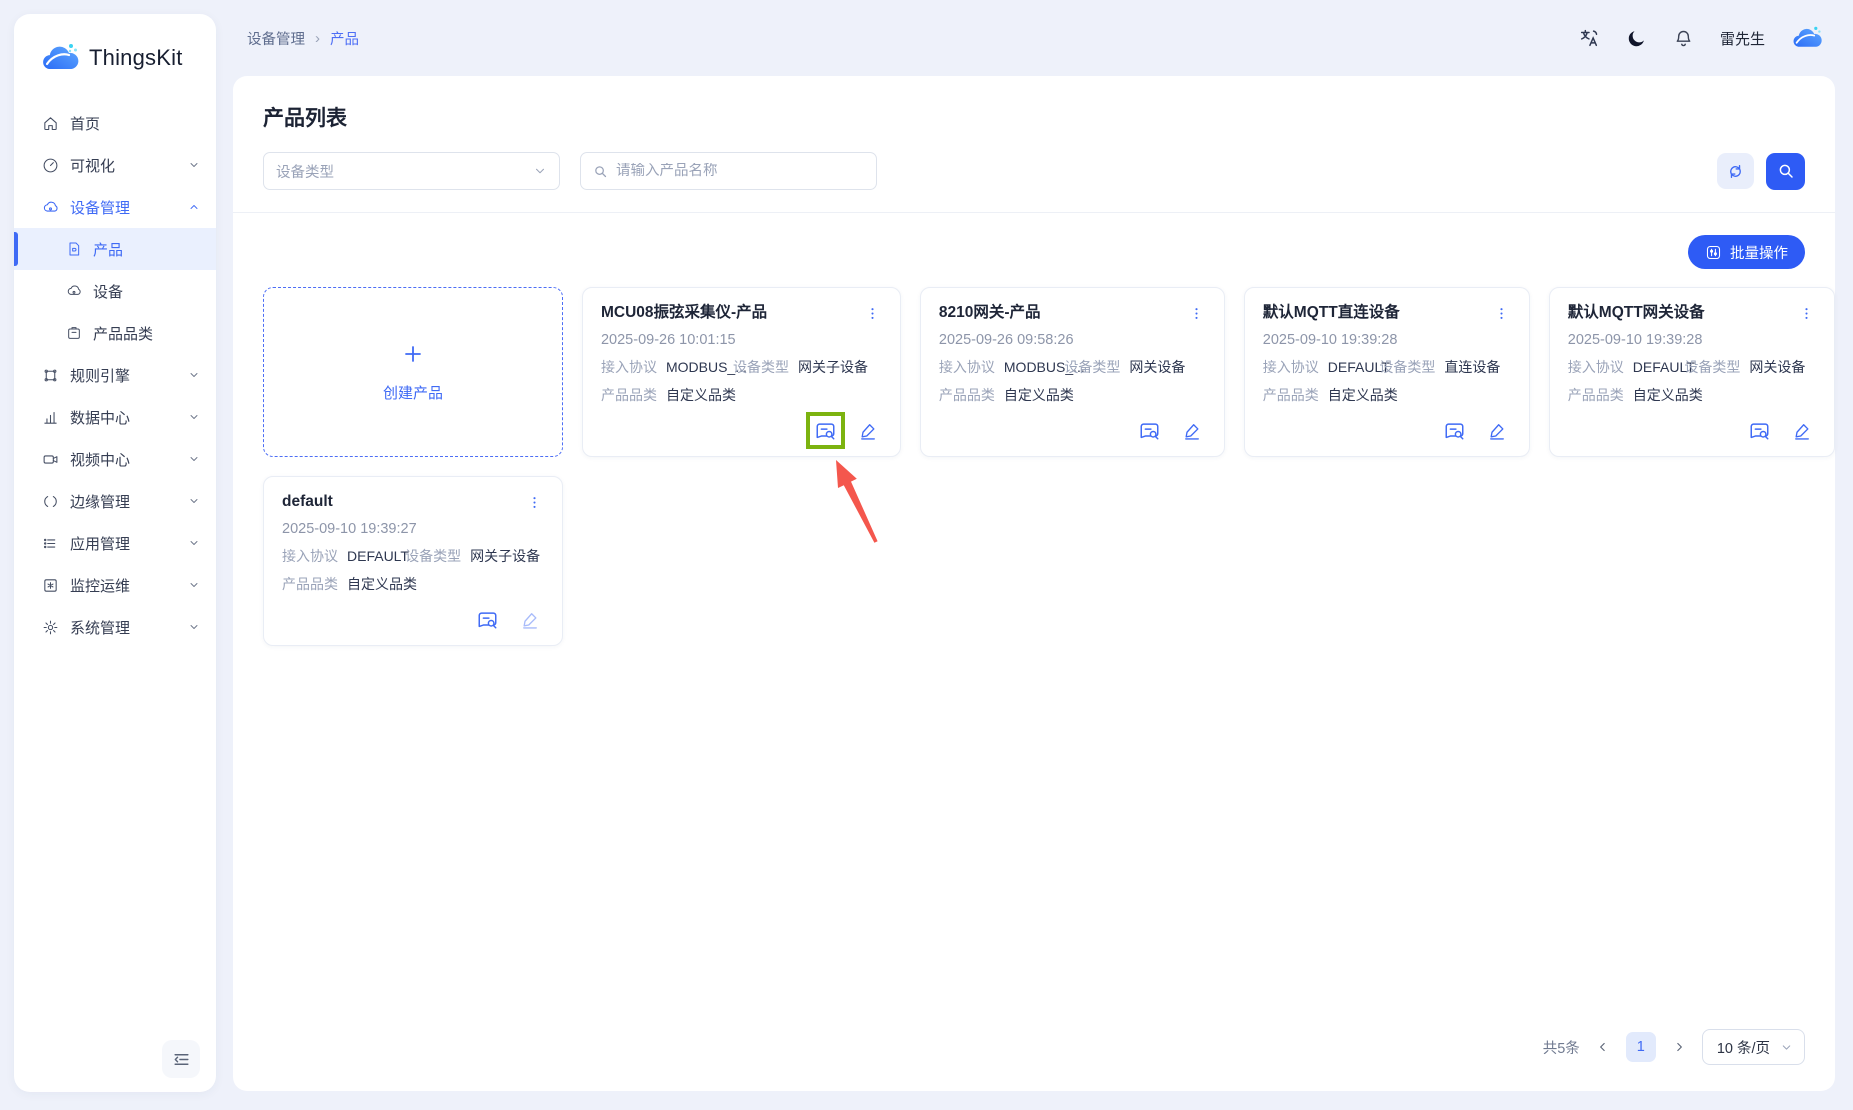 The width and height of the screenshot is (1853, 1110). I want to click on create-product-card: 创建产品, so click(413, 372).